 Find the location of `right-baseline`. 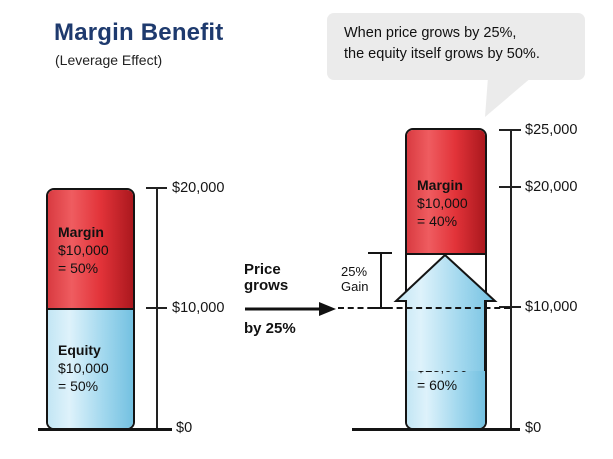

right-baseline is located at coordinates (436, 429).